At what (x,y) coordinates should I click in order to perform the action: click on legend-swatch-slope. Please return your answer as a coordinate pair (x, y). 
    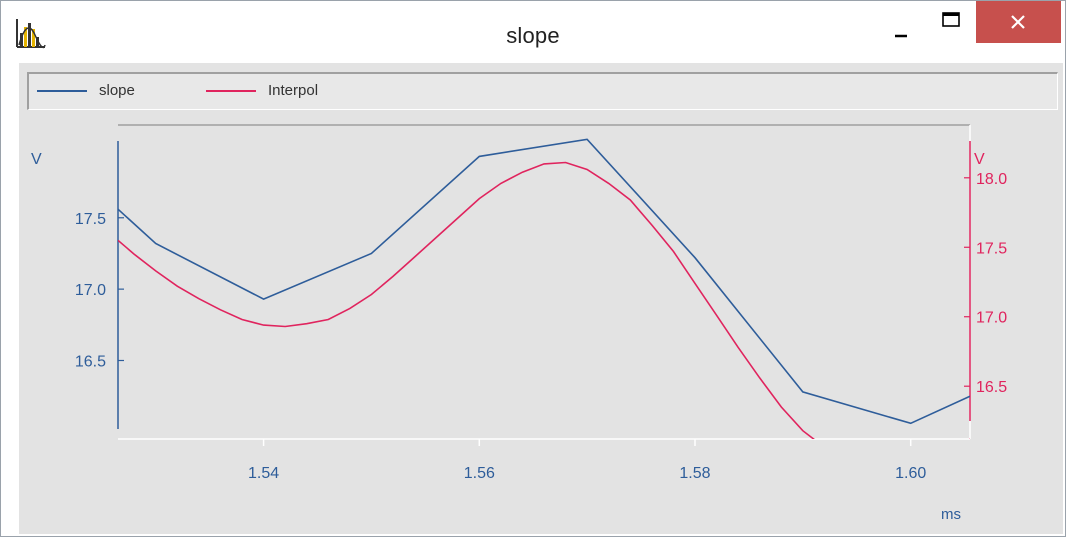
    Looking at the image, I should click on (62, 91).